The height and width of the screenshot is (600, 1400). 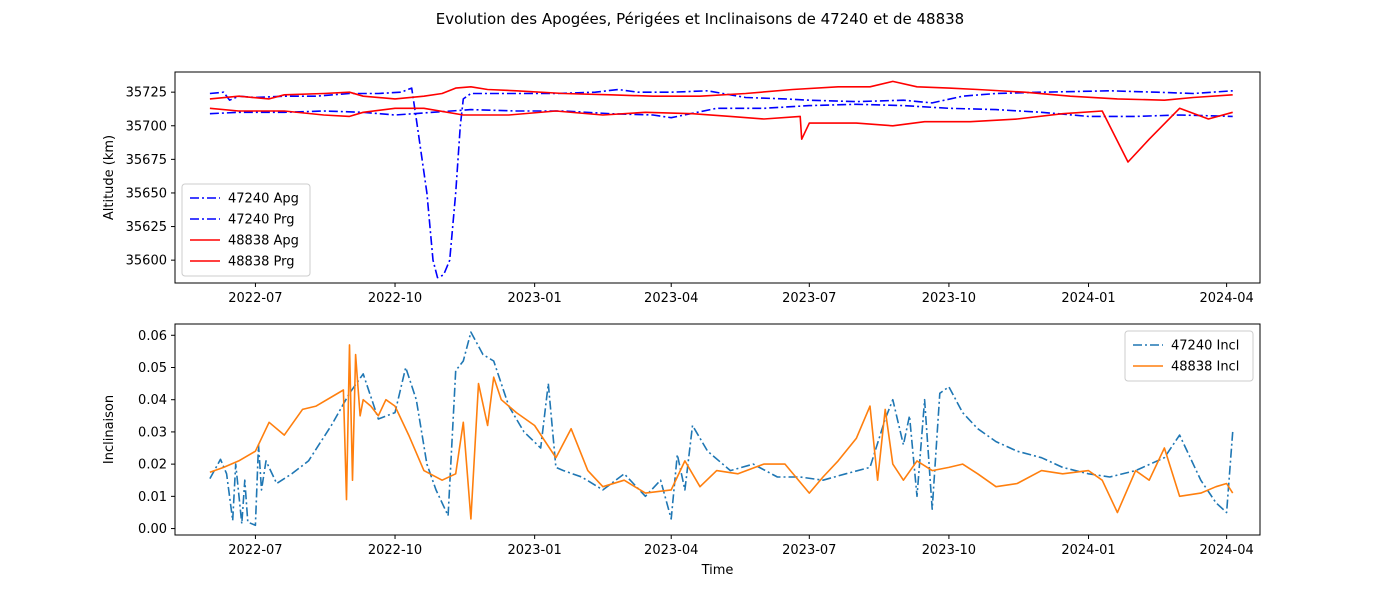 What do you see at coordinates (152, 400) in the screenshot?
I see `y-tick-label: 0.04` at bounding box center [152, 400].